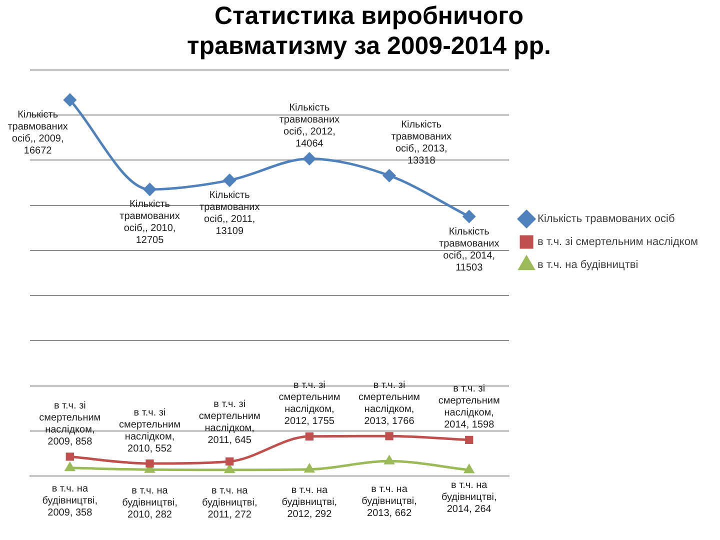  What do you see at coordinates (229, 214) in the screenshot?
I see `data-label: Кількість травмованих осіб,, 2011, 13109` at bounding box center [229, 214].